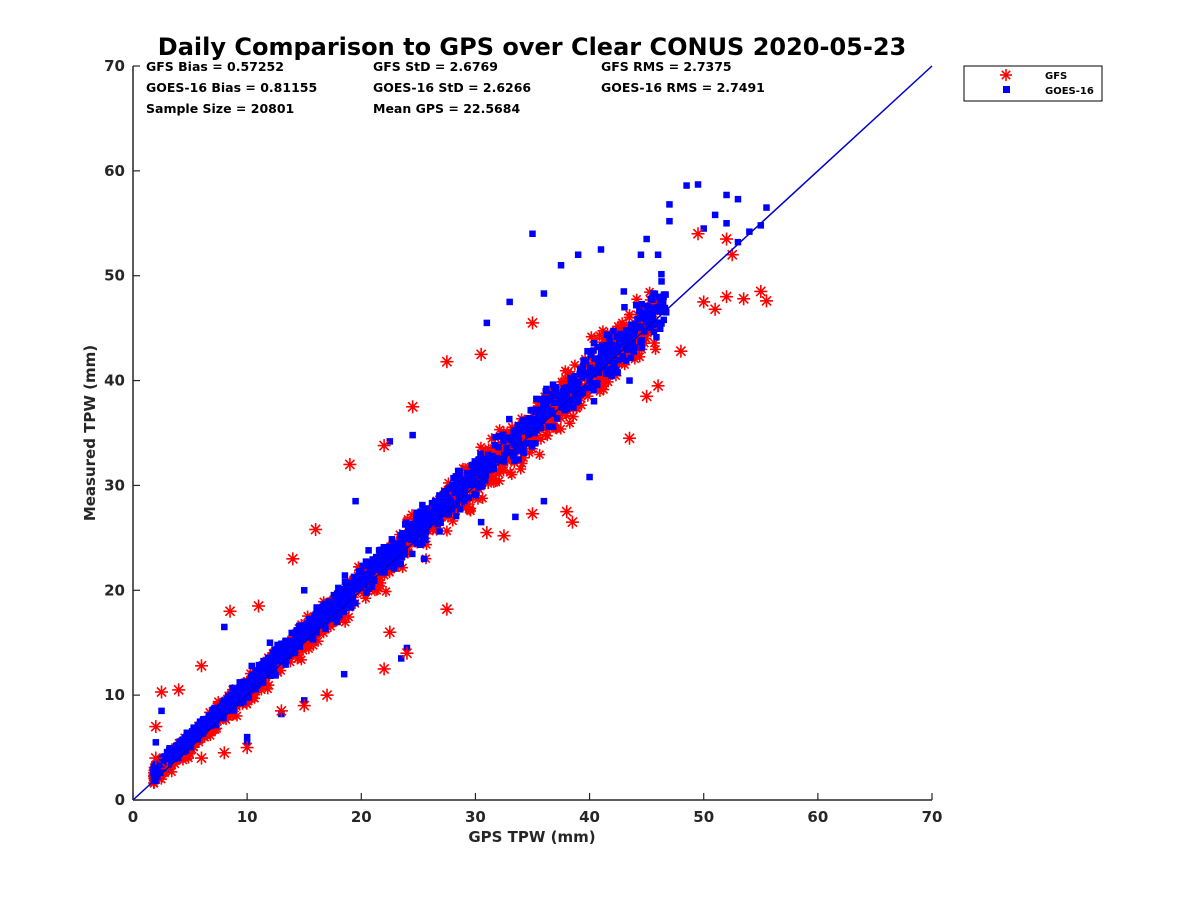 The height and width of the screenshot is (900, 1200). What do you see at coordinates (435, 66) in the screenshot?
I see `stat-gfs-std: GFS StD = 2.6769` at bounding box center [435, 66].